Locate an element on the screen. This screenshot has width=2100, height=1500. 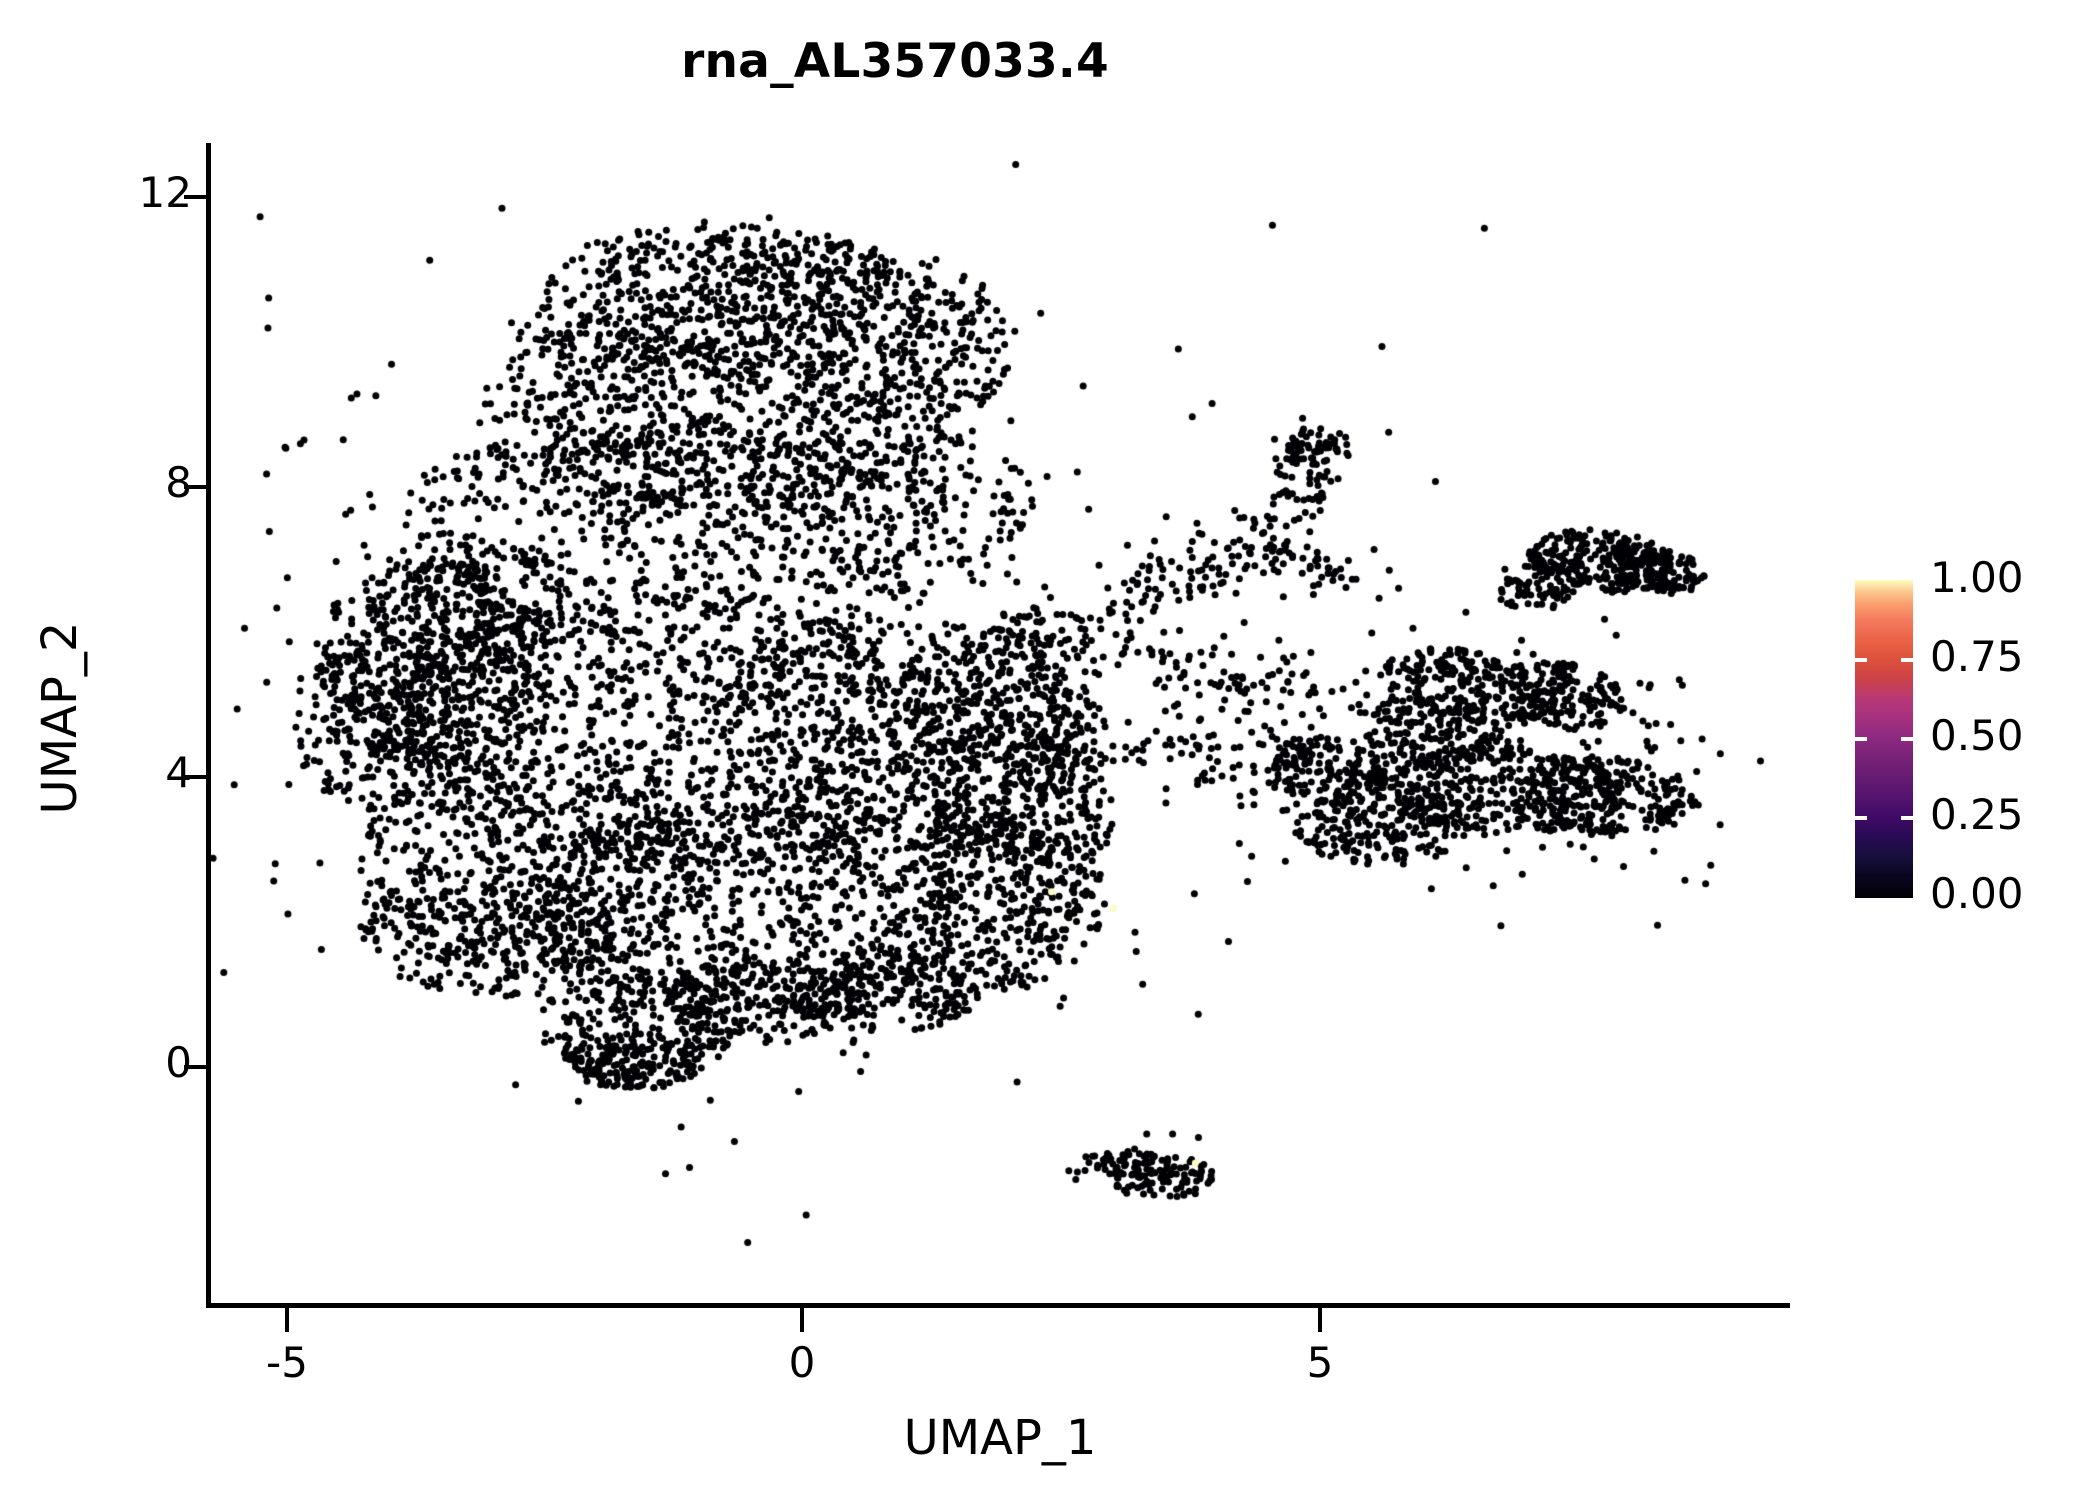
colorbar-tick-075-right is located at coordinates (1907, 660).